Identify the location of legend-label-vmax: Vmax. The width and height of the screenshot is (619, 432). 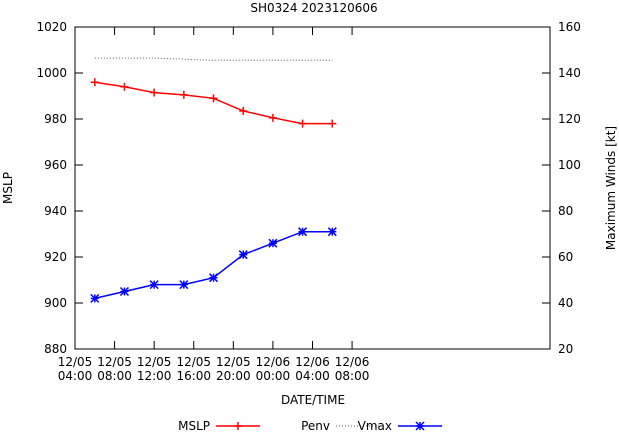
(375, 425).